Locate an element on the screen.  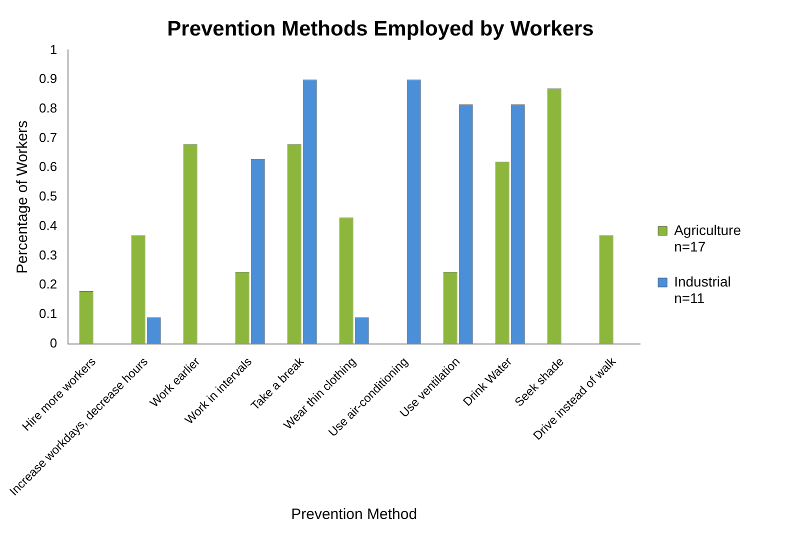
x-axis-title: Prevention Method is located at coordinates (354, 515).